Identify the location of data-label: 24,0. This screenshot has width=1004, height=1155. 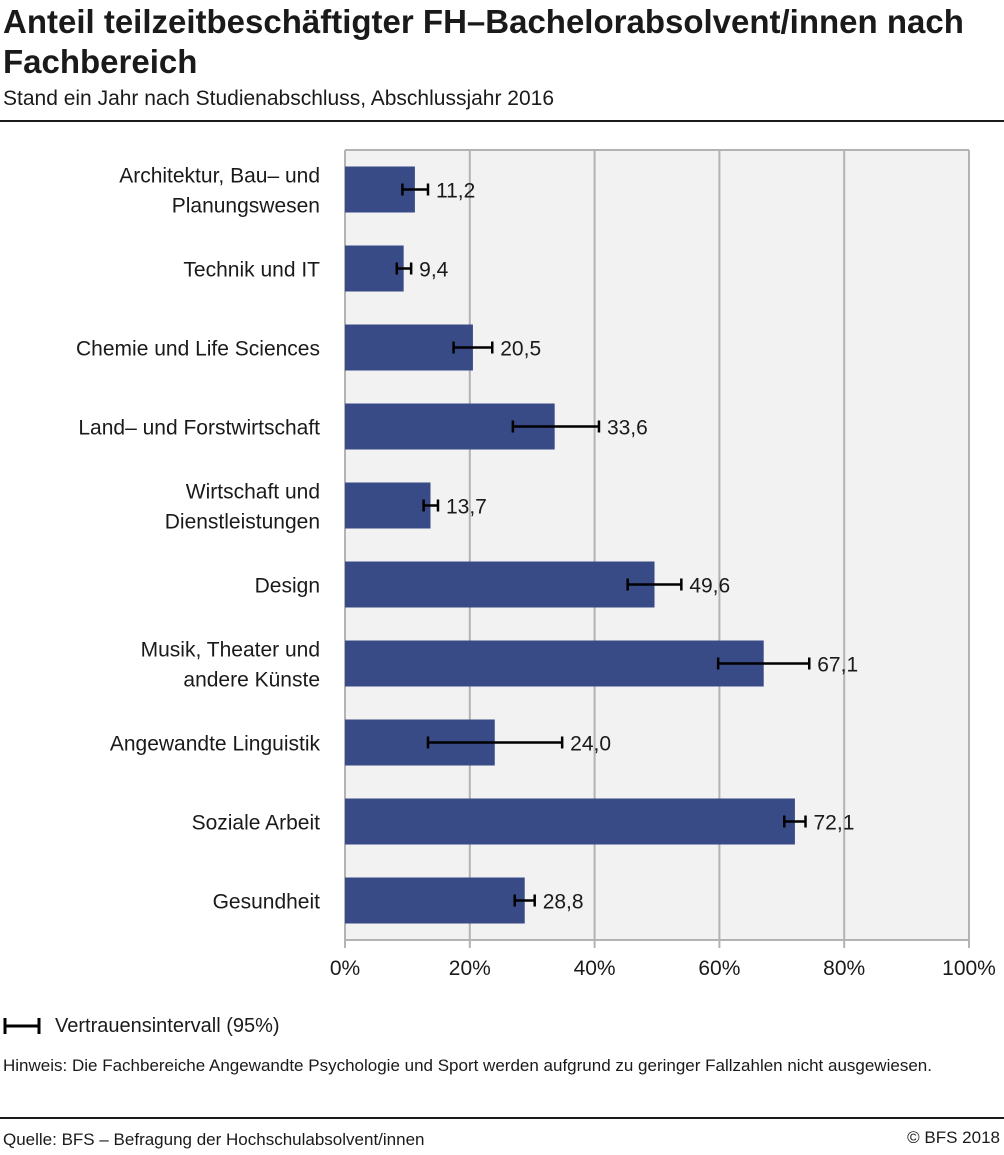
(590, 744).